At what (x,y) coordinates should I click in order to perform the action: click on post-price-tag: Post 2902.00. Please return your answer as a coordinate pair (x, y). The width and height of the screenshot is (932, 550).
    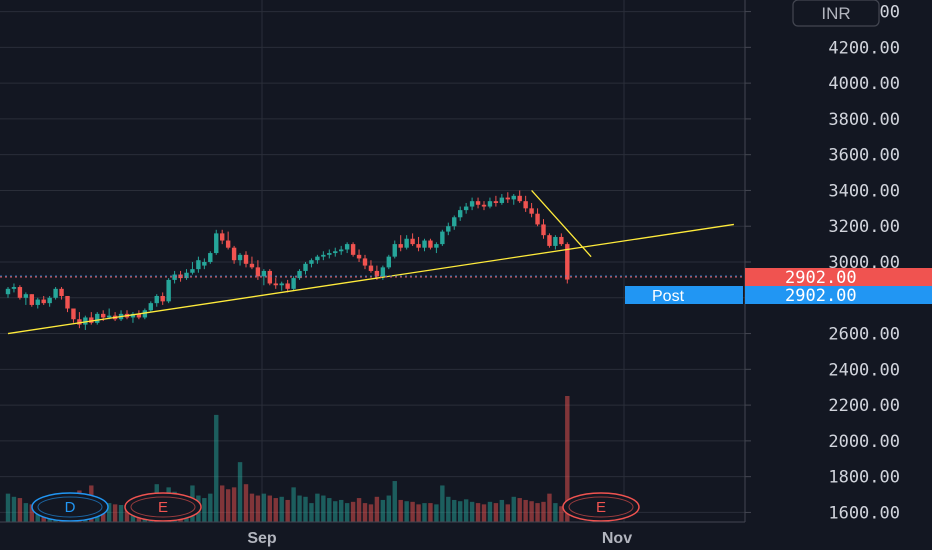
    Looking at the image, I should click on (778, 296).